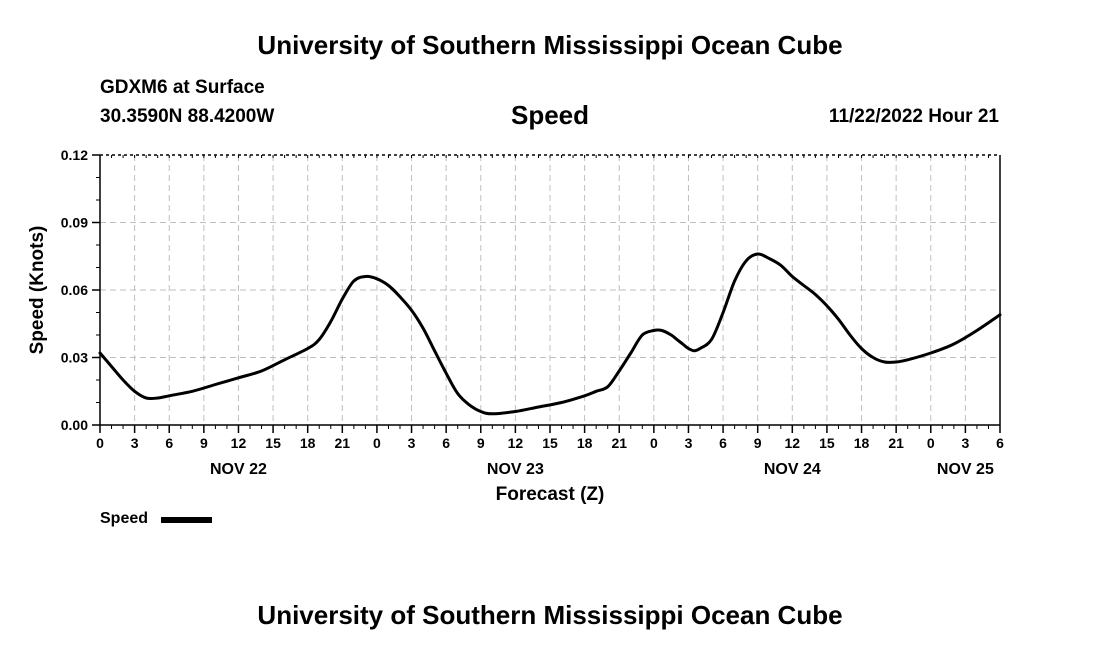 This screenshot has height=650, width=1100. I want to click on day-label: NOV 25, so click(965, 469).